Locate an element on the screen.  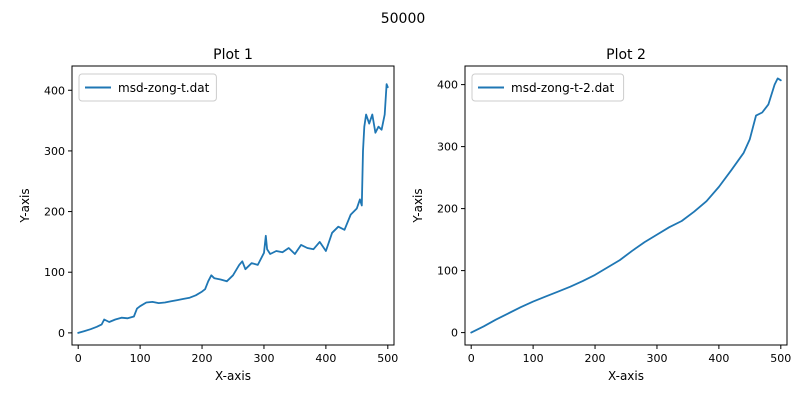
figure-suptitle: 50000 is located at coordinates (403, 19).